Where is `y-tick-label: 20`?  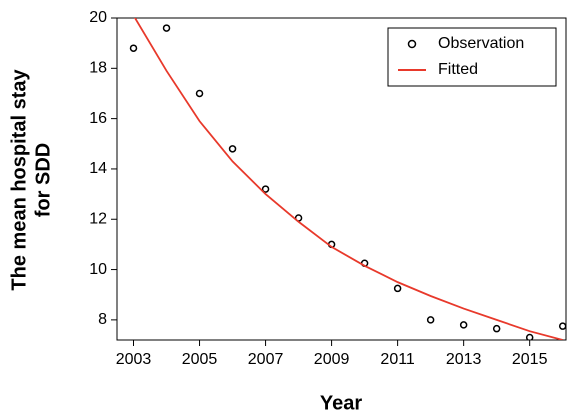
y-tick-label: 20 is located at coordinates (98, 17).